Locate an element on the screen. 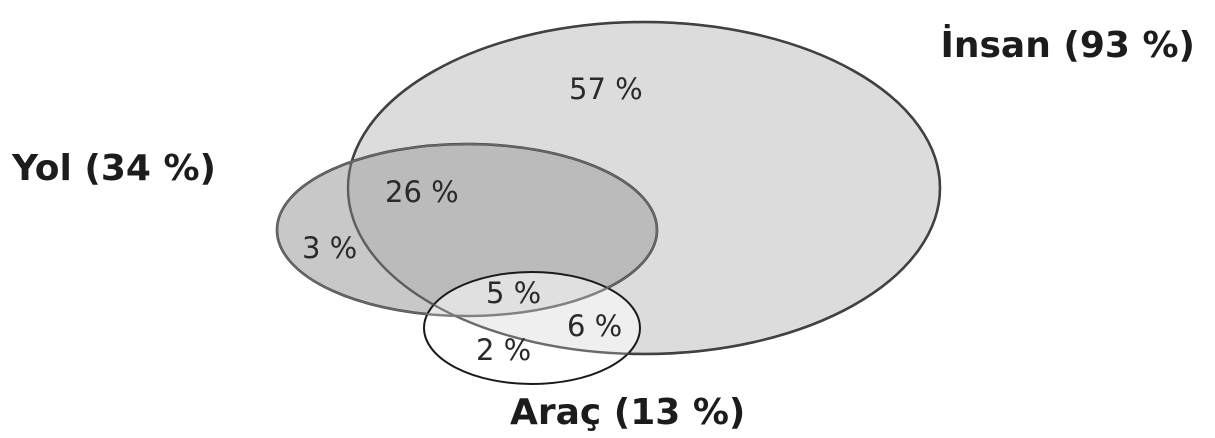 This screenshot has height=438, width=1215. arac-set-ellipse is located at coordinates (532, 328).